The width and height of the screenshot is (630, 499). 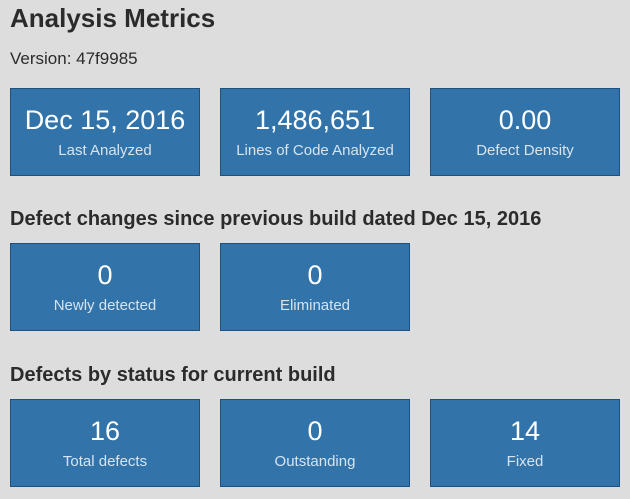 What do you see at coordinates (525, 120) in the screenshot?
I see `defect-density-value: 0.00` at bounding box center [525, 120].